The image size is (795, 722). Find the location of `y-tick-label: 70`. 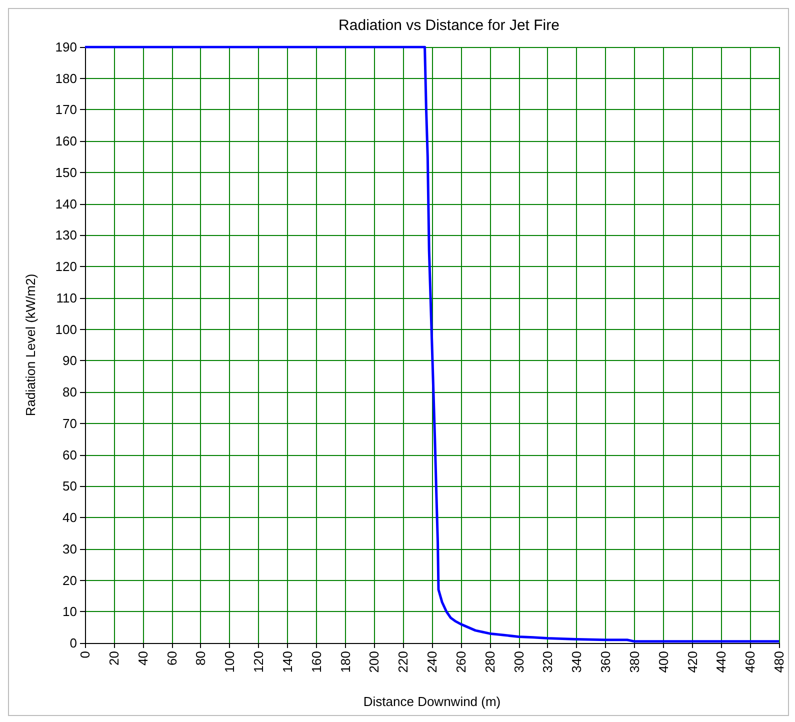

y-tick-label: 70 is located at coordinates (69, 423).